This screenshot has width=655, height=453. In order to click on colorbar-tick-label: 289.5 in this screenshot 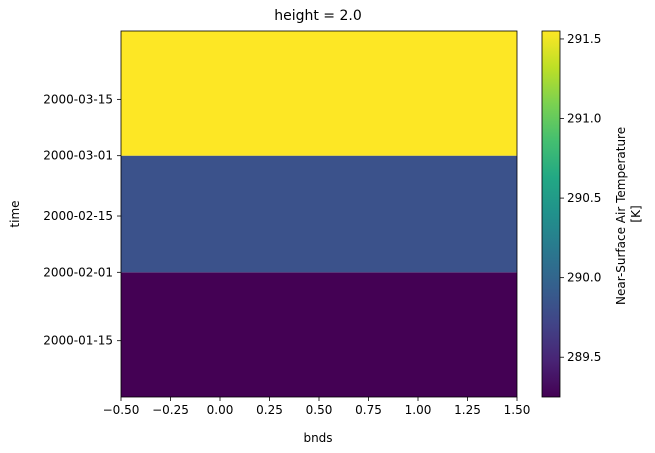, I will do `click(584, 357)`.